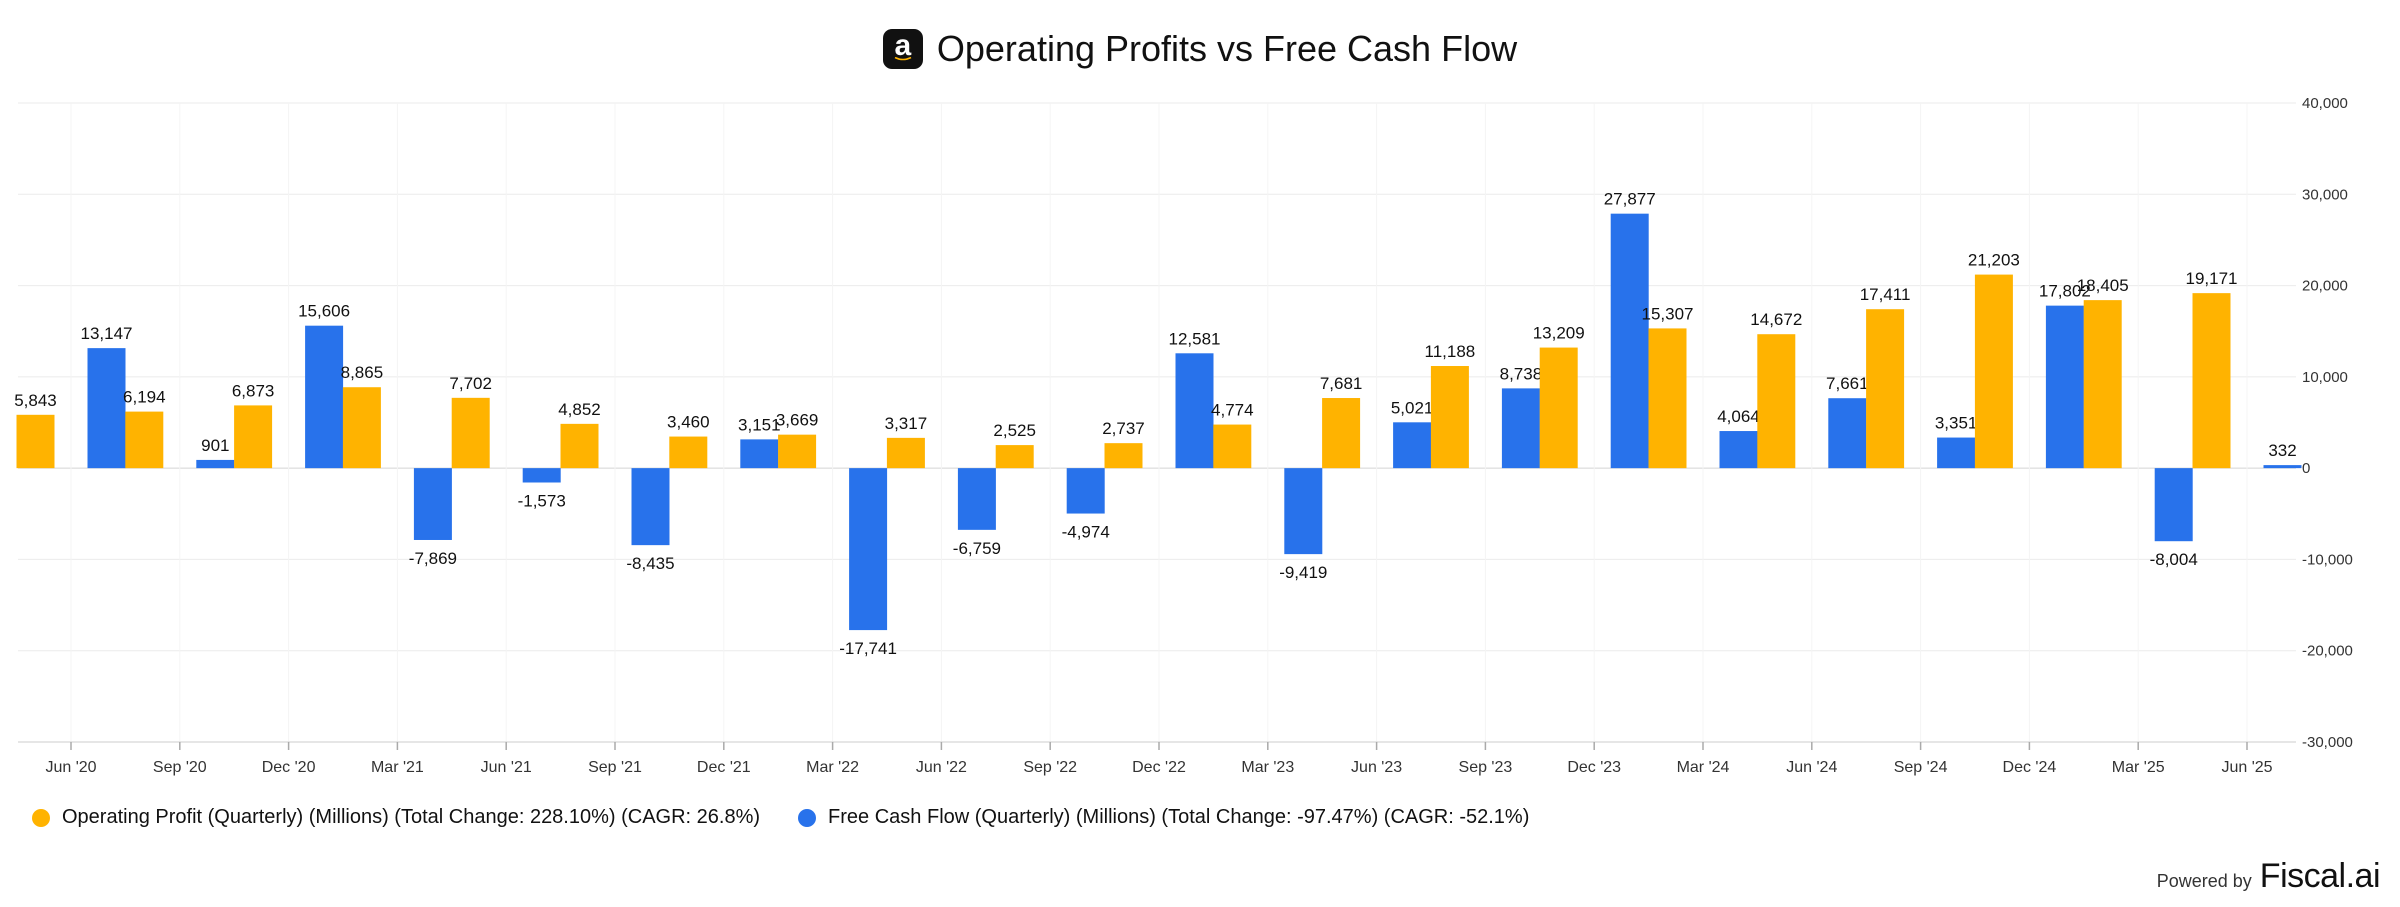  Describe the element at coordinates (1159, 767) in the screenshot. I see `x-tick-label: Dec '22` at that location.